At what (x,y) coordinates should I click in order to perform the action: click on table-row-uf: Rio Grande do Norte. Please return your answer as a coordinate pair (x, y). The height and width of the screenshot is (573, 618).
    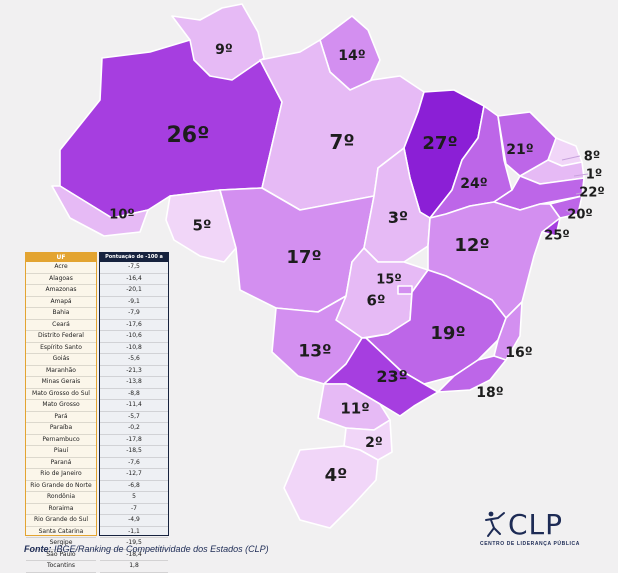
    Looking at the image, I should click on (61, 486).